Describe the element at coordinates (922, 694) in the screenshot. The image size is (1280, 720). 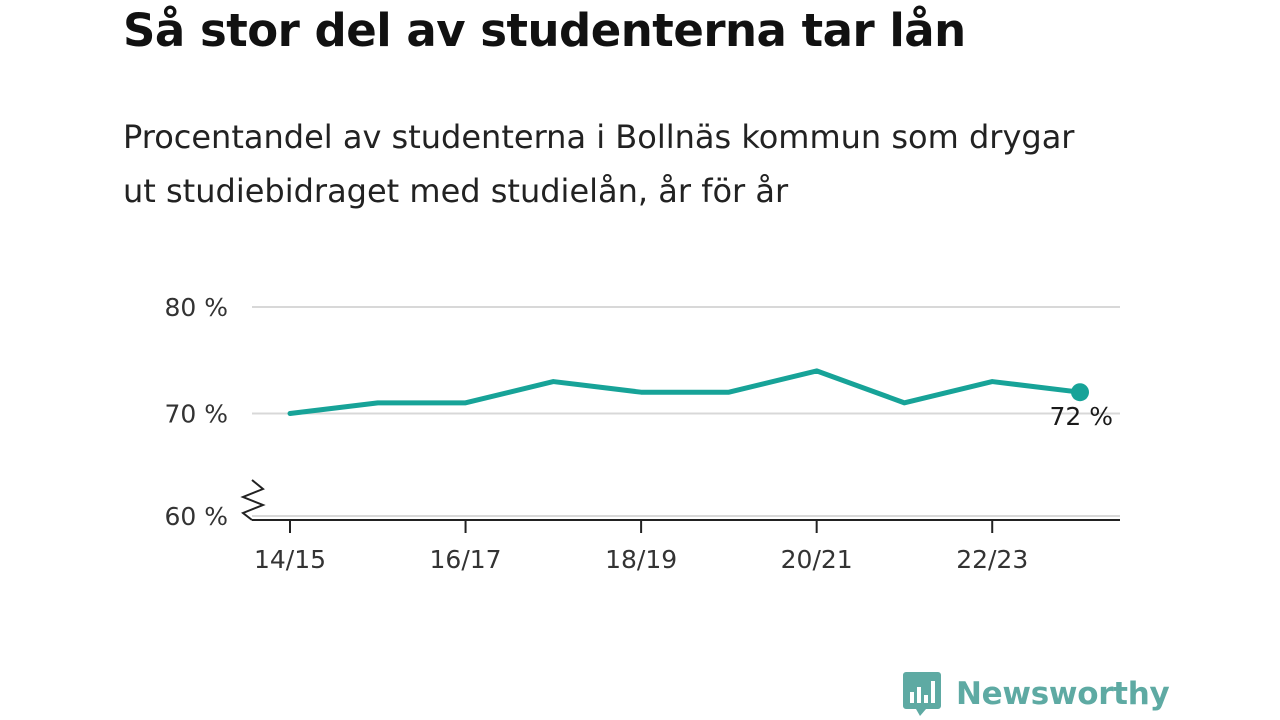
I see `newsworthy-logo-icon` at that location.